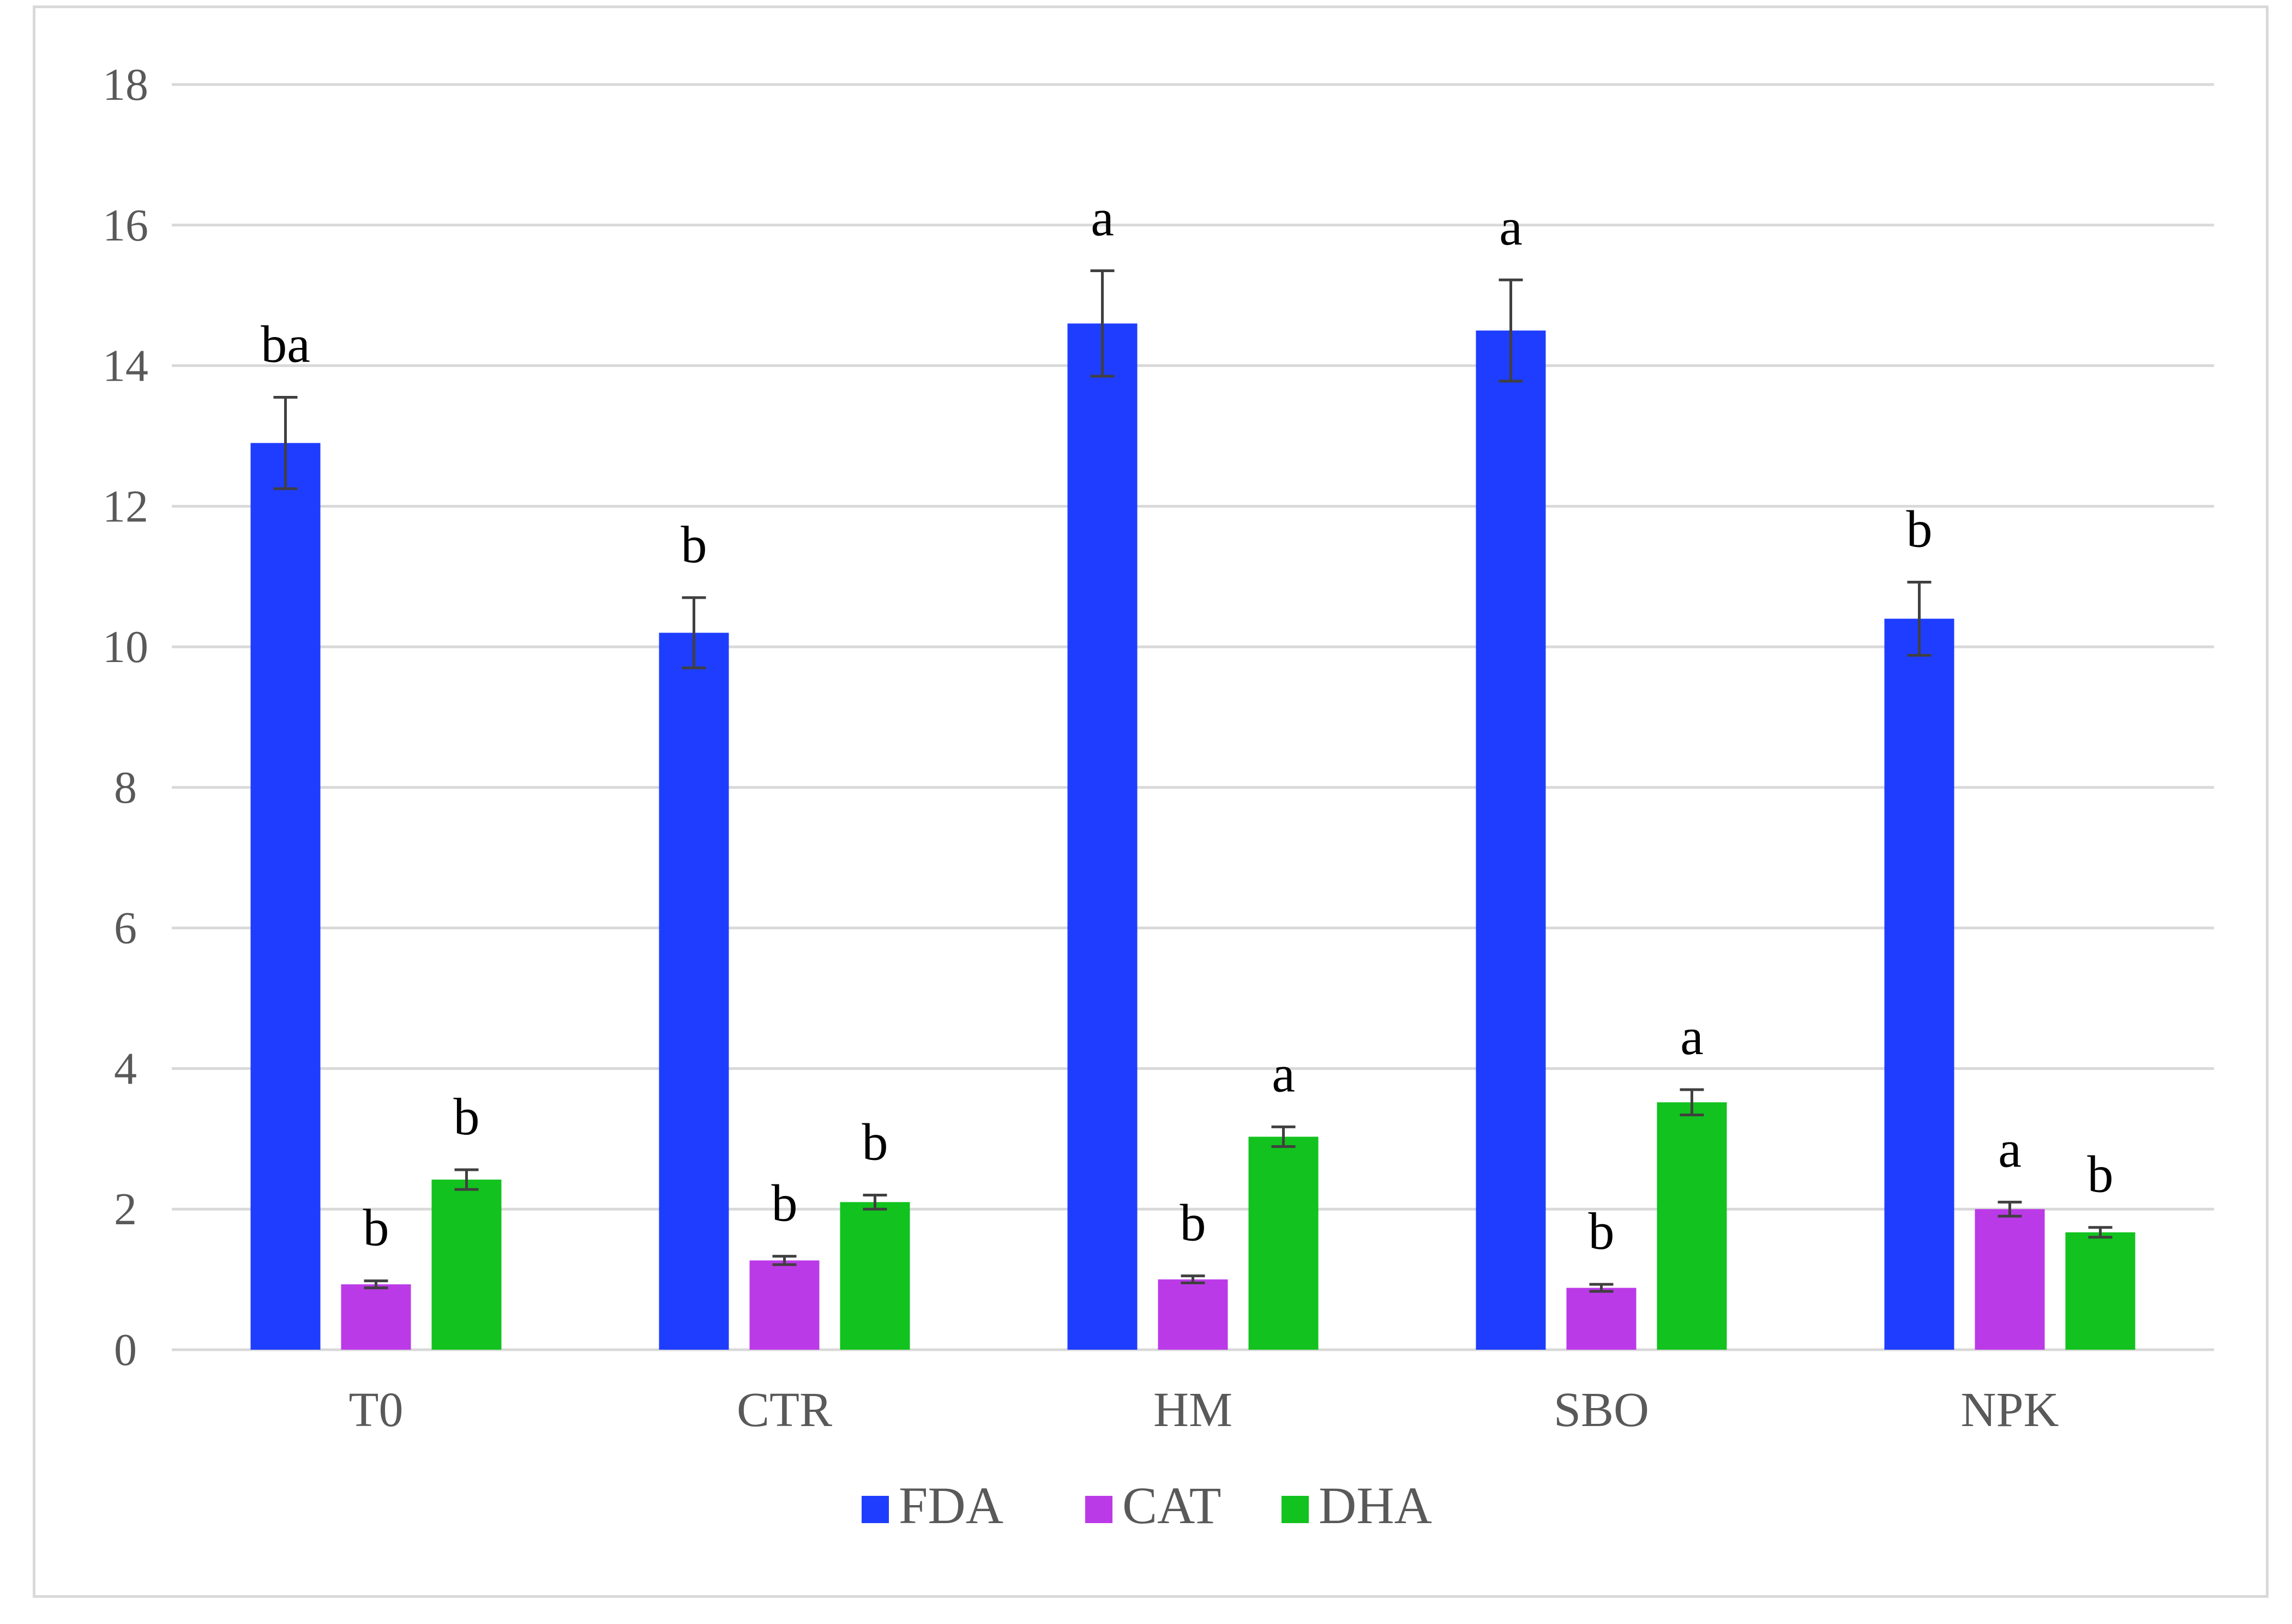 This screenshot has width=2292, height=1624. I want to click on bar-cat-sbo, so click(1601, 1319).